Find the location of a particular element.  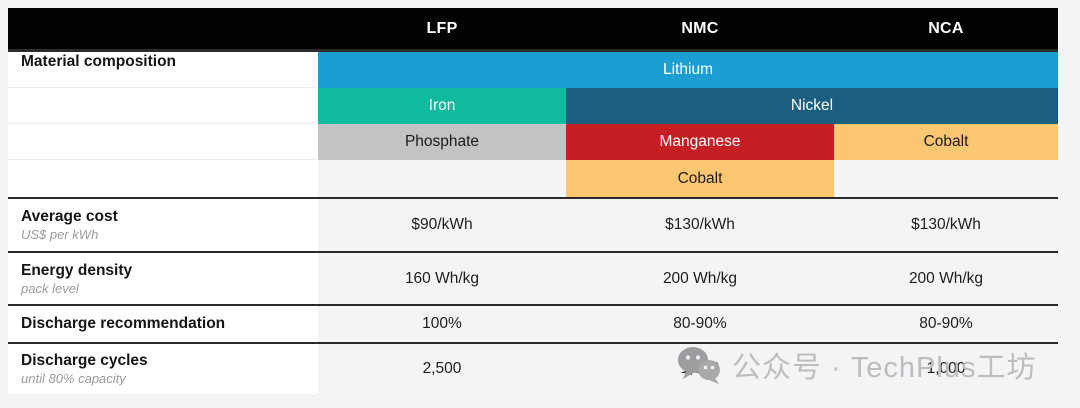

row-label-discharge-cycles: Discharge cycles until 80% capacity is located at coordinates (163, 369).